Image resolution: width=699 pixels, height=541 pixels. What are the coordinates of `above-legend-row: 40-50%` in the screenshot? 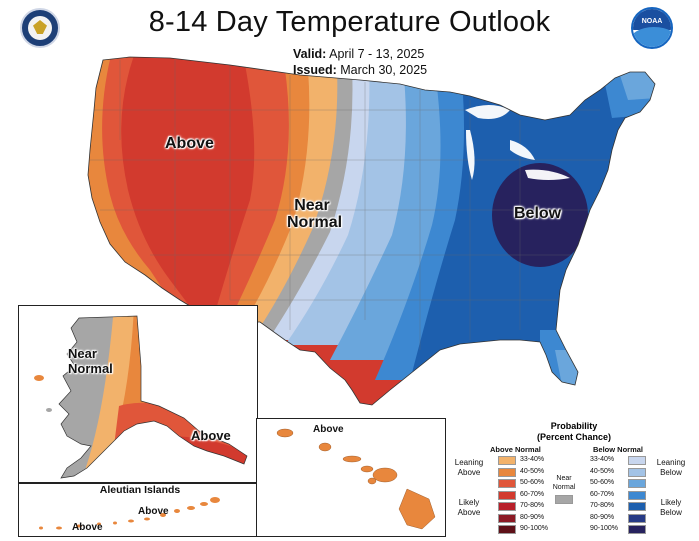 It's located at (528, 472).